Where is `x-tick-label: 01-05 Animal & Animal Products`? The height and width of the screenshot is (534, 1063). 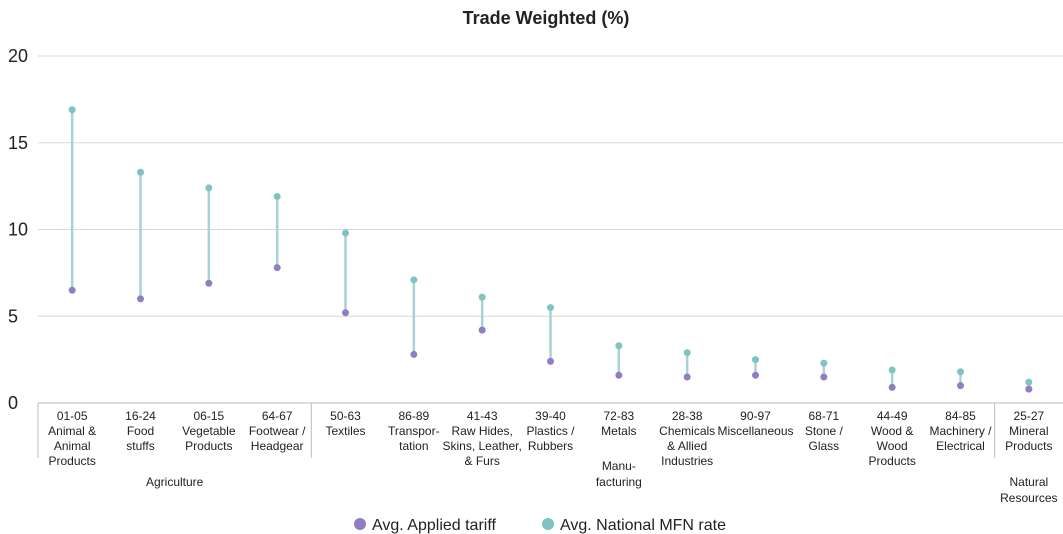
x-tick-label: 01-05 Animal & Animal Products is located at coordinates (72, 438).